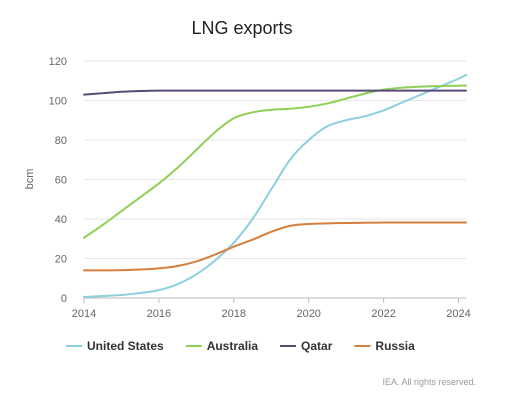 Image resolution: width=507 pixels, height=405 pixels. Describe the element at coordinates (308, 314) in the screenshot. I see `x-tick-label: 2020` at that location.